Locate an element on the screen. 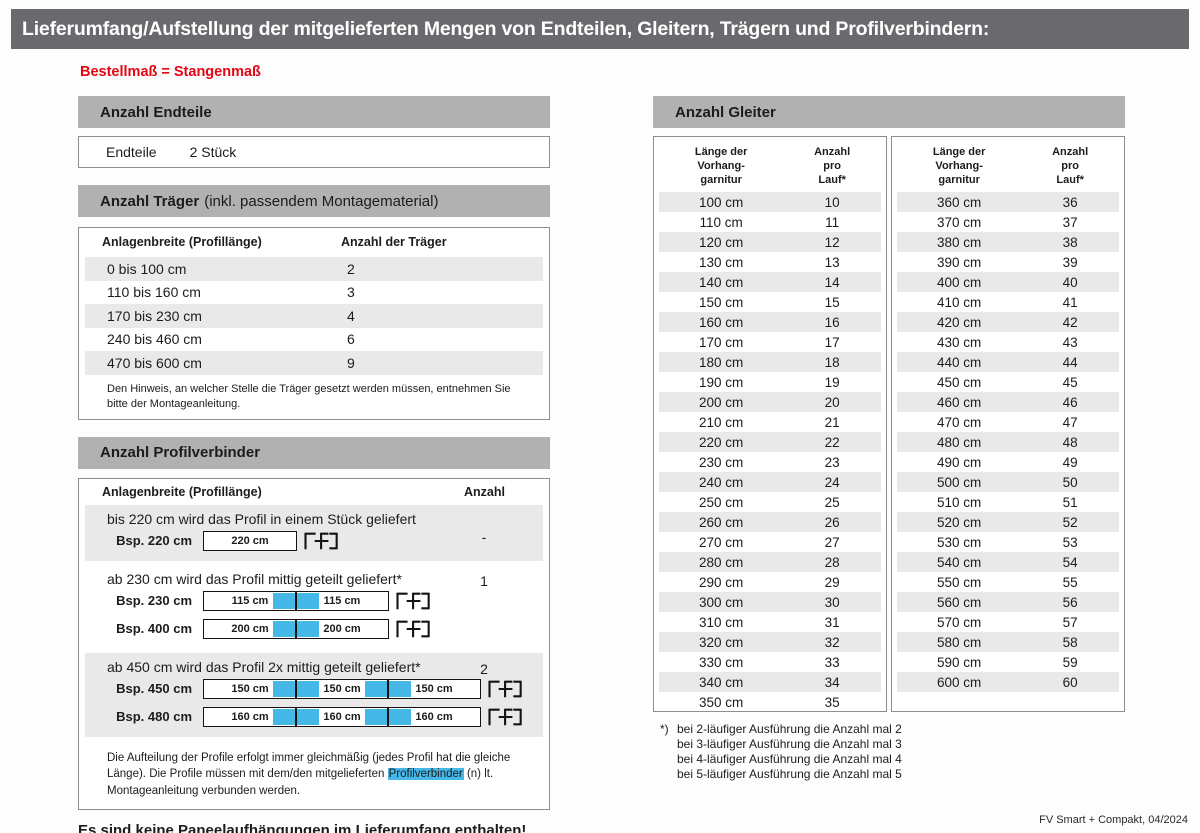 The width and height of the screenshot is (1200, 833). table-row: 270 cm 27 is located at coordinates (770, 542).